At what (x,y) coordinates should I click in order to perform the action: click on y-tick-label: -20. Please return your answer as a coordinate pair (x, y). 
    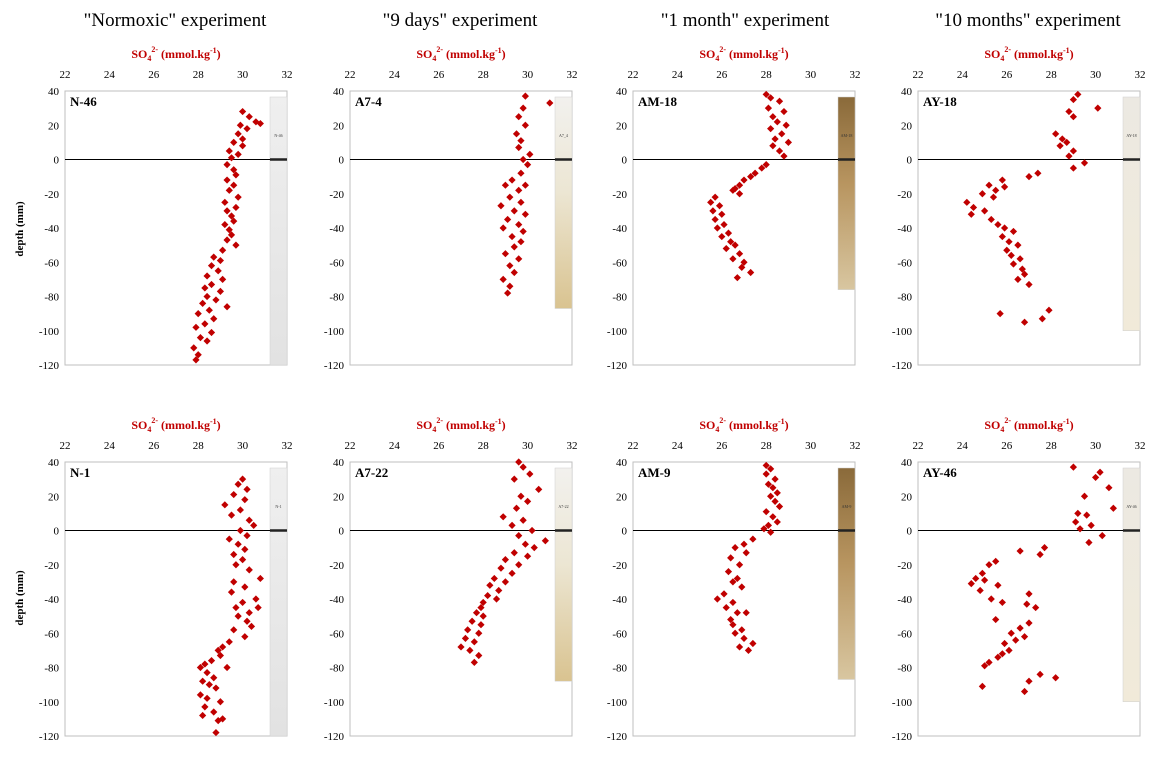
    Looking at the image, I should click on (51, 195).